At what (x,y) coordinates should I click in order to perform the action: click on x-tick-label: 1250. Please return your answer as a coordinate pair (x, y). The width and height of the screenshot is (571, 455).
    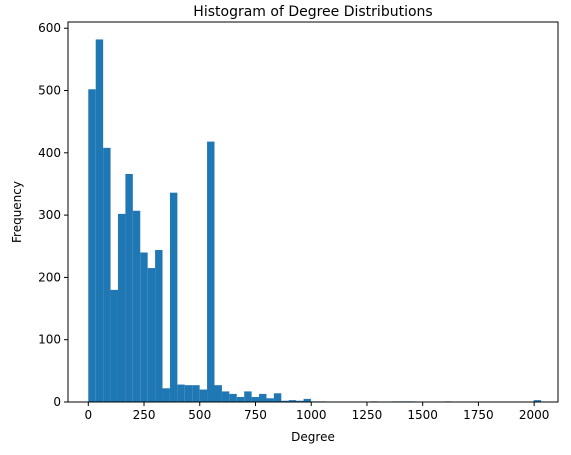
    Looking at the image, I should click on (367, 415).